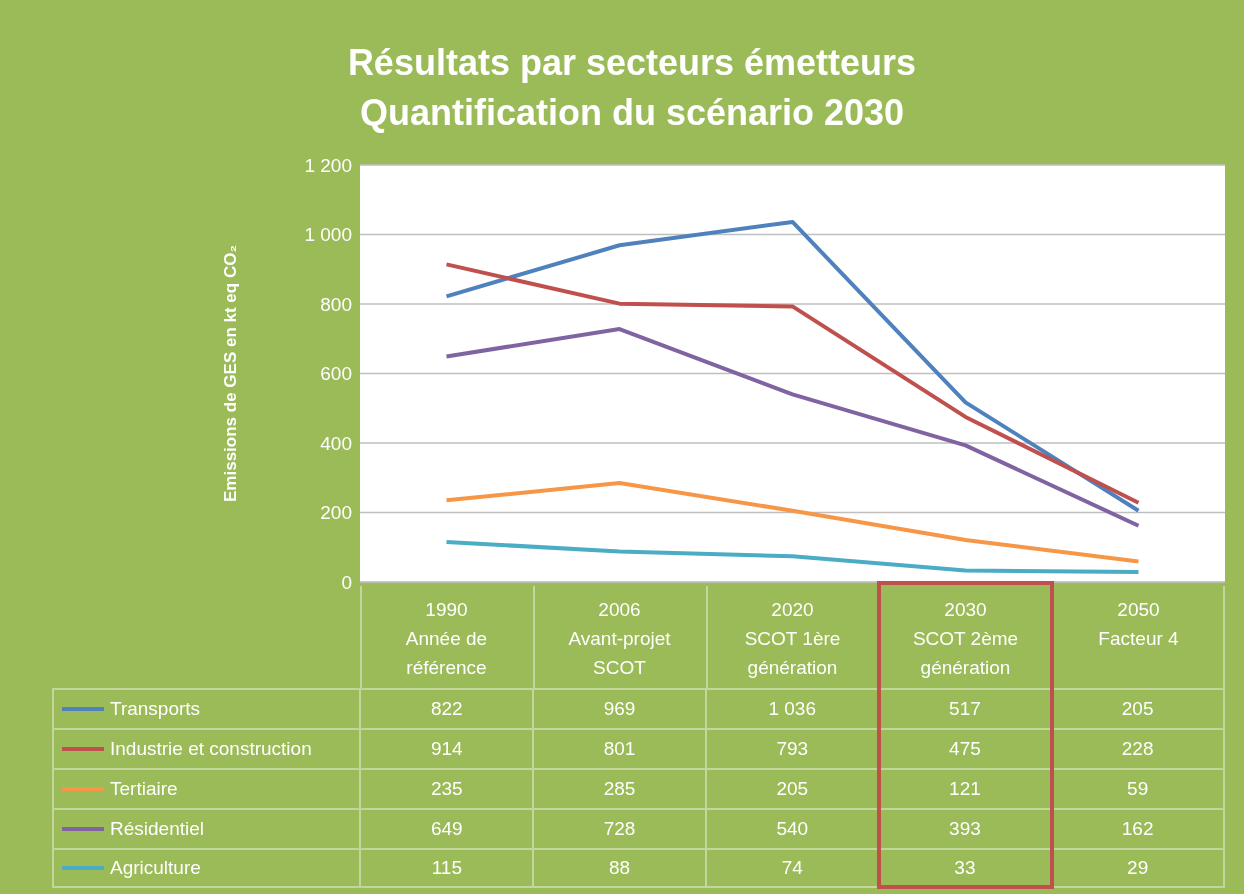 Image resolution: width=1244 pixels, height=894 pixels. I want to click on data-label: 88, so click(620, 868).